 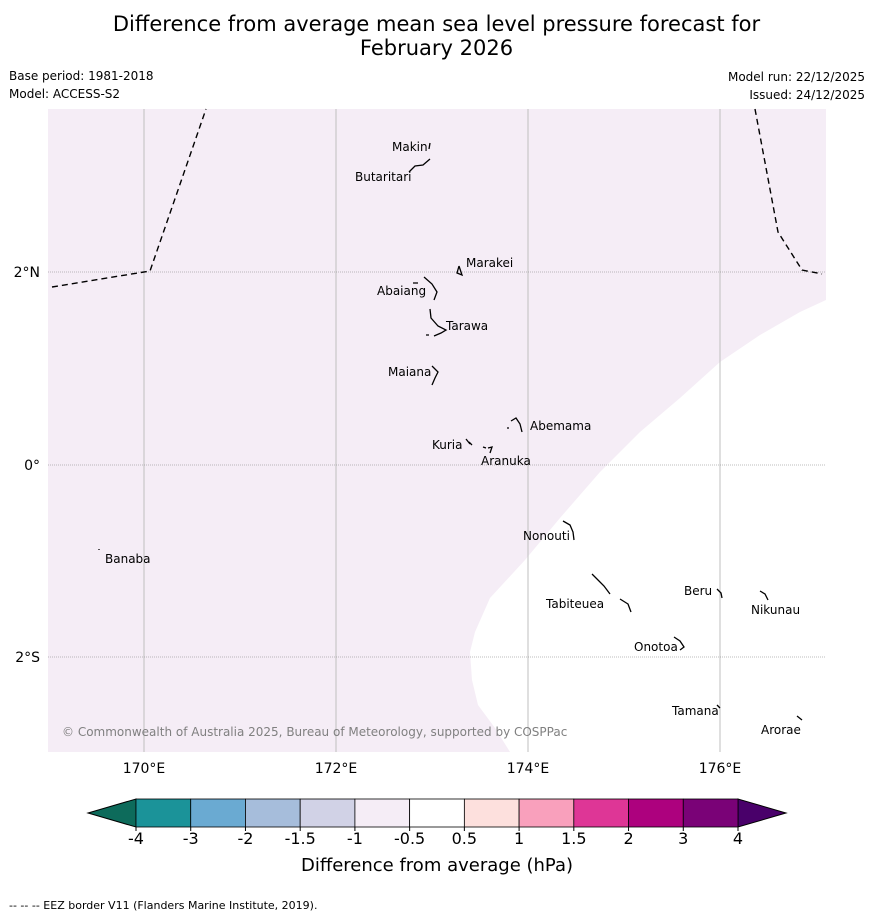 What do you see at coordinates (698, 591) in the screenshot?
I see `label-beru: Beru` at bounding box center [698, 591].